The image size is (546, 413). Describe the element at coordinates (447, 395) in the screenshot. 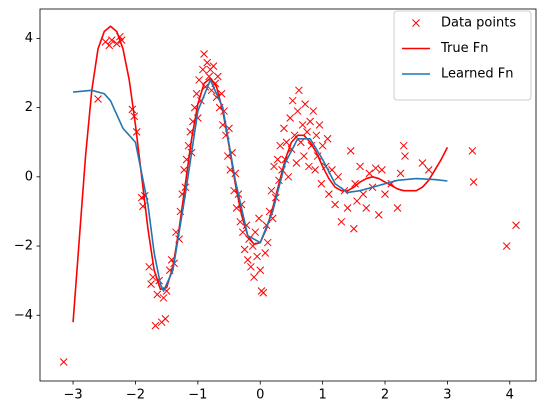

I see `x-tick-label: 3` at that location.